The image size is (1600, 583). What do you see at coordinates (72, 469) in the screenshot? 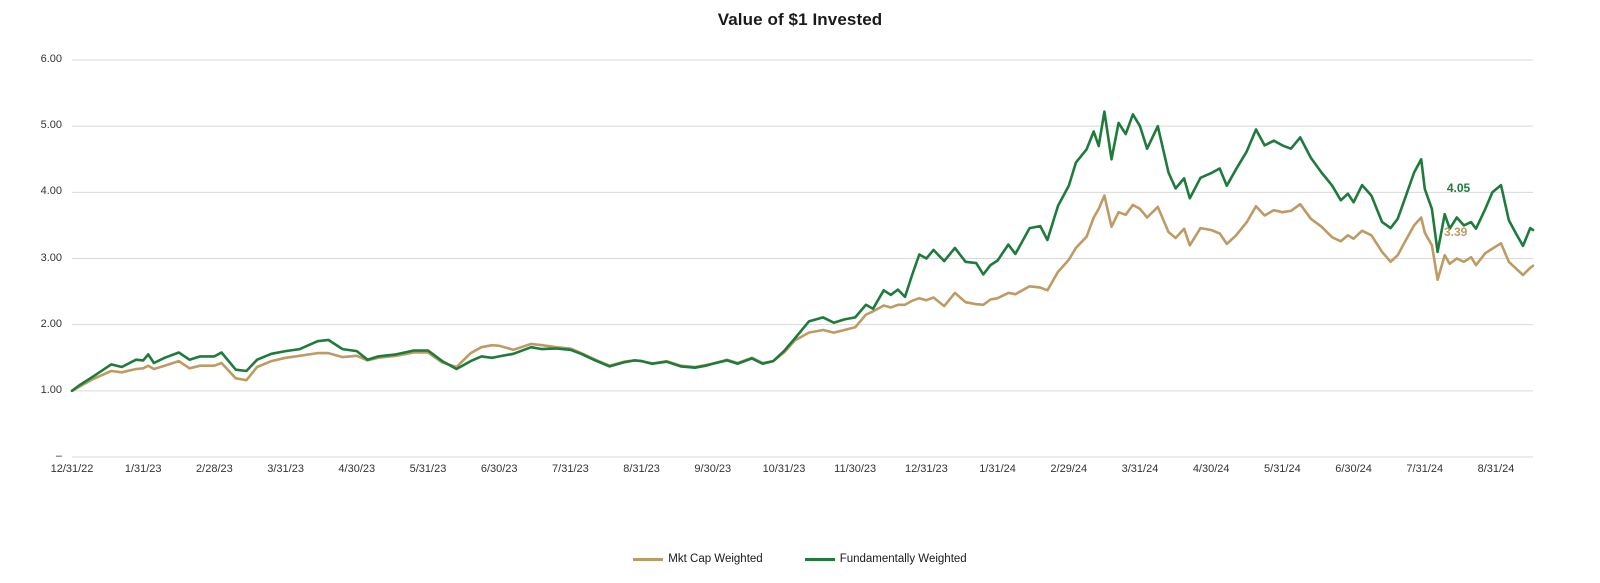
I see `x-axis-label: 12/31/22` at bounding box center [72, 469].